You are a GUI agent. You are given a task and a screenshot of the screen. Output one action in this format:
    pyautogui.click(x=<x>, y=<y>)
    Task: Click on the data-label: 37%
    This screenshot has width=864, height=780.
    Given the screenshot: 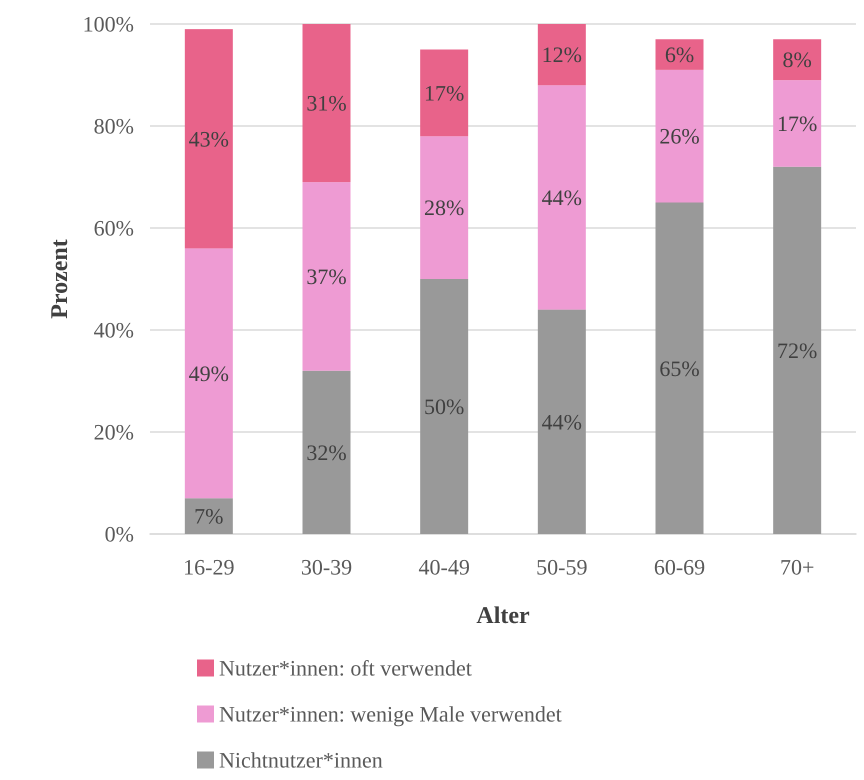 What is the action you would take?
    pyautogui.click(x=326, y=276)
    